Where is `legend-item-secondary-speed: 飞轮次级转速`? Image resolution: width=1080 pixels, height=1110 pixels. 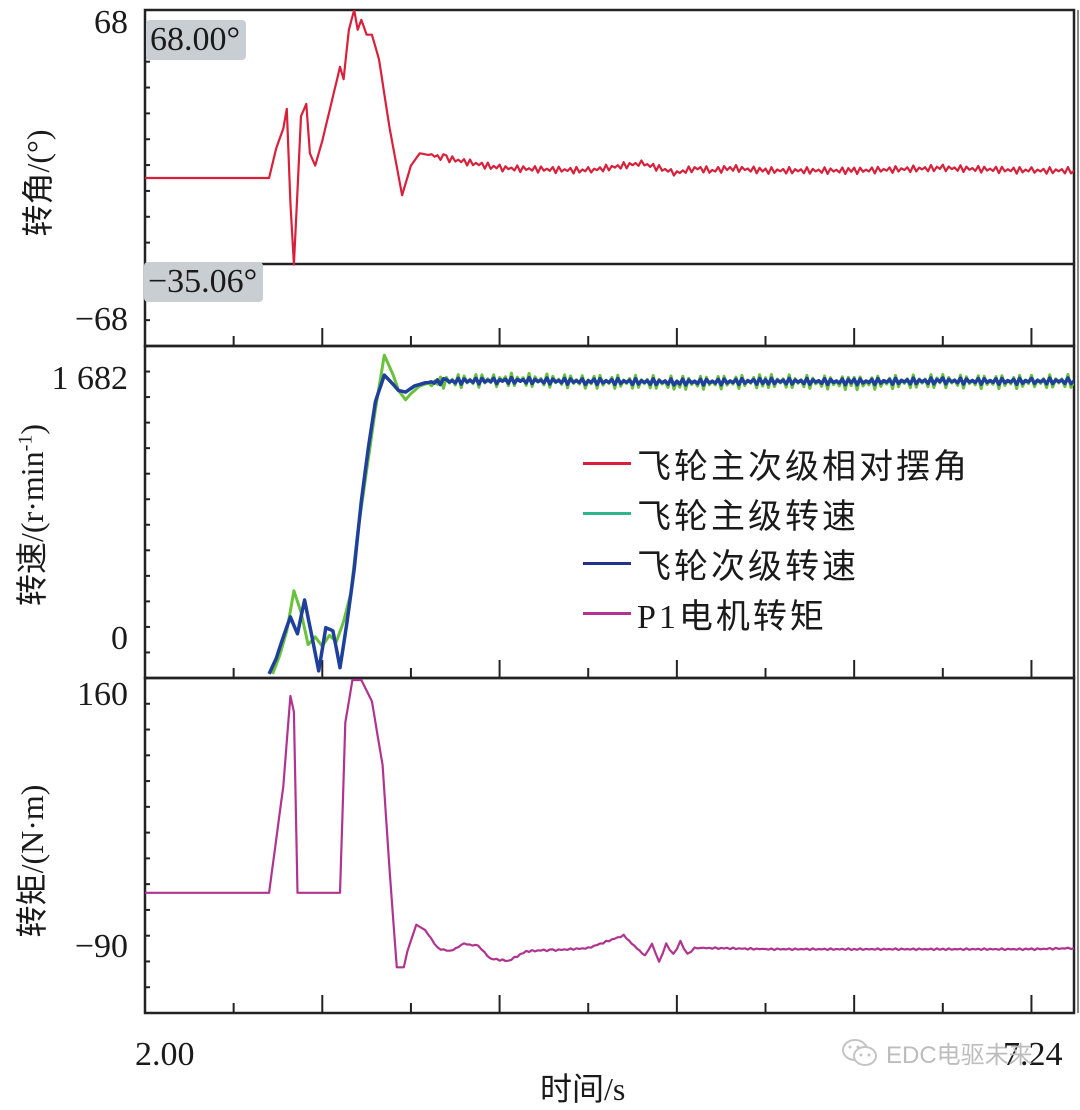 legend-item-secondary-speed: 飞轮次级转速 is located at coordinates (776, 563).